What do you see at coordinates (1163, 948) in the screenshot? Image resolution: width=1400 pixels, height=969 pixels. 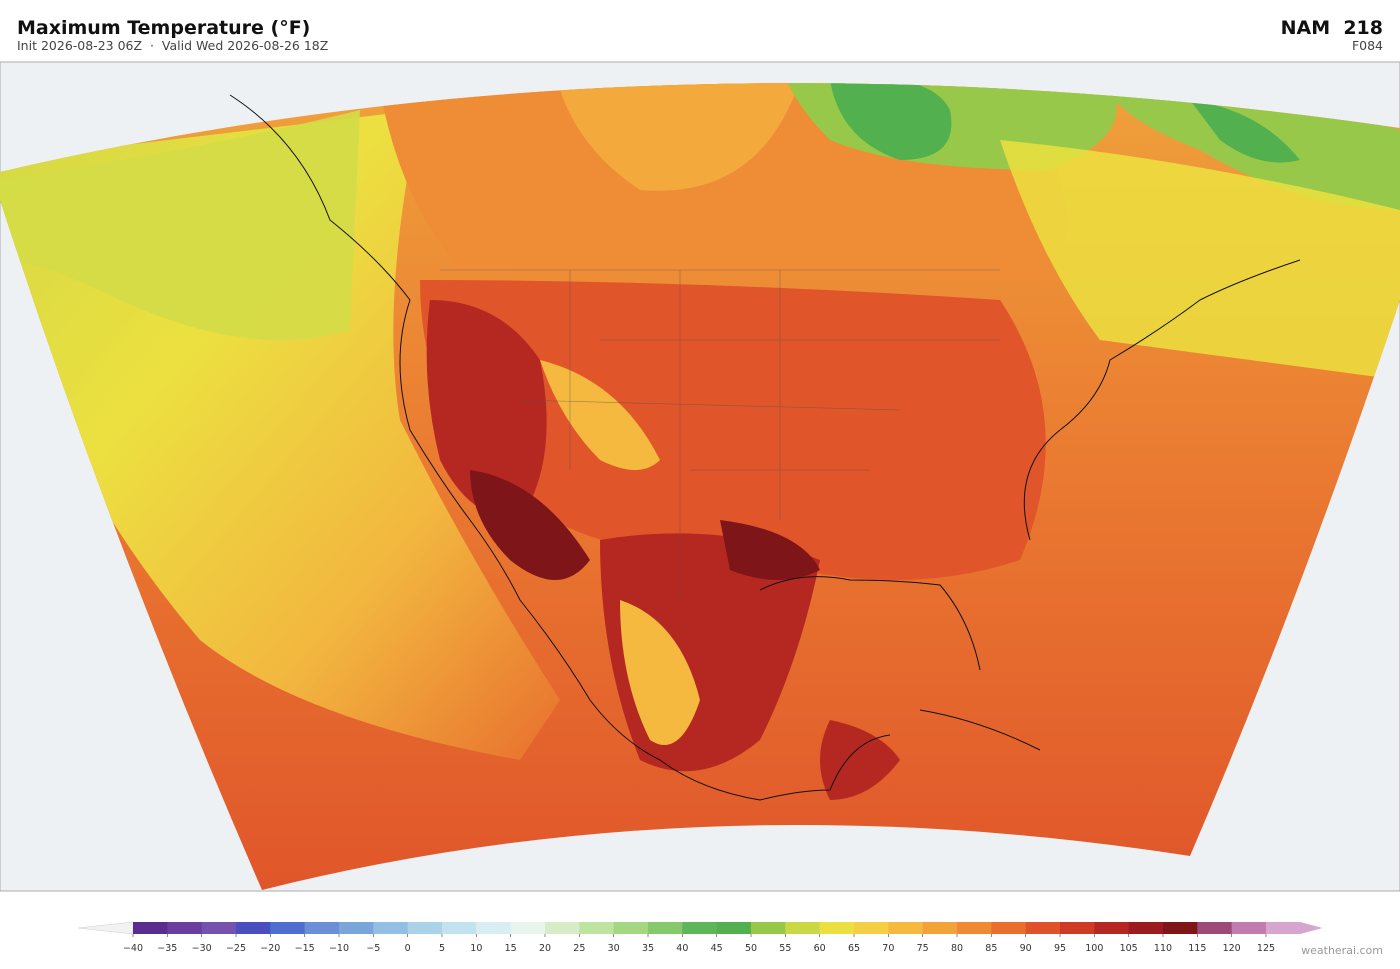 I see `colorbar-tick-label: 110` at bounding box center [1163, 948].